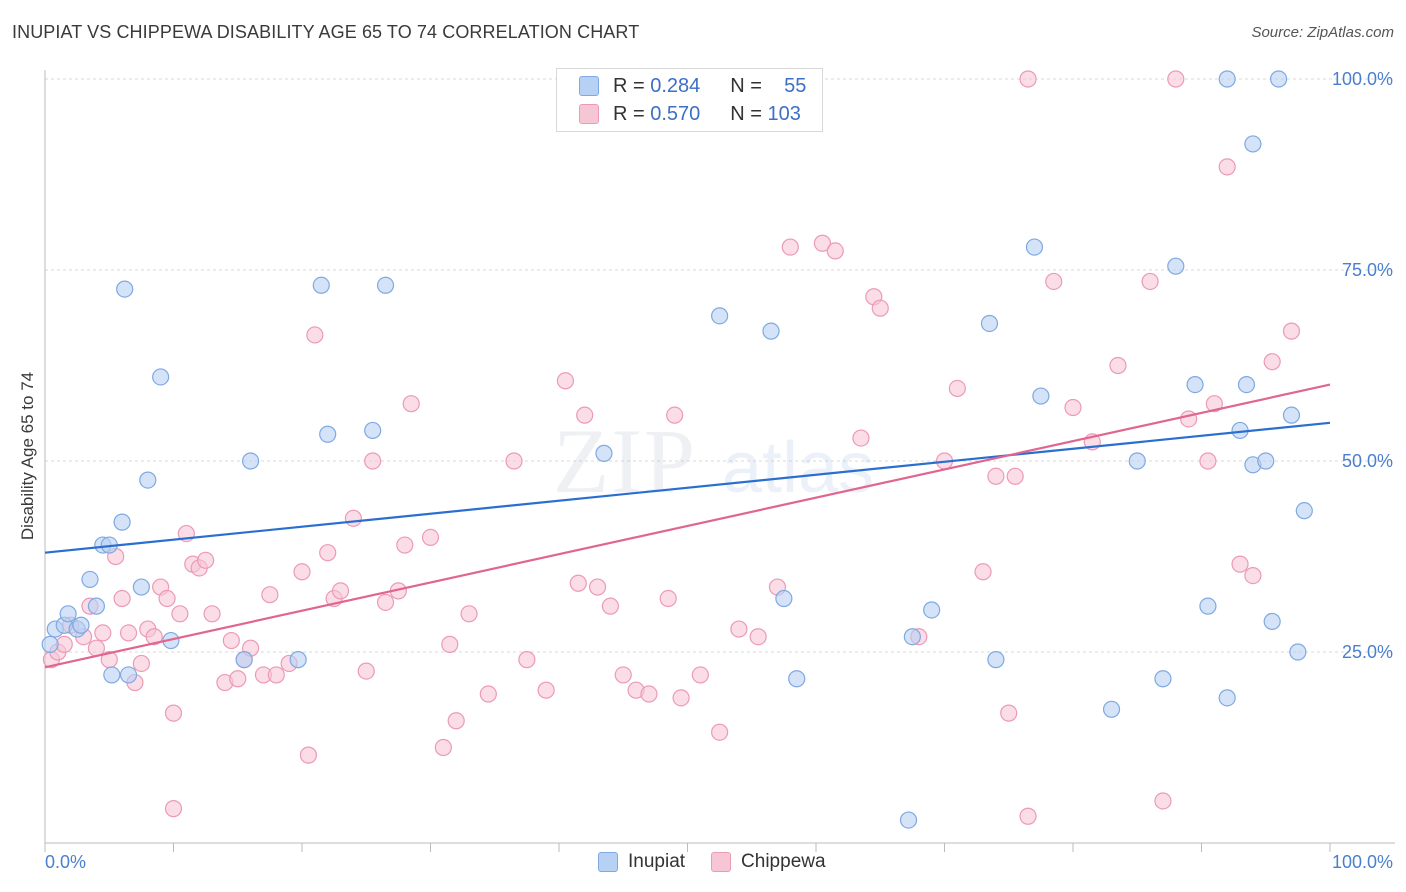  I want to click on y-axis-label: Disability Age 65 to 74, so click(27, 456).